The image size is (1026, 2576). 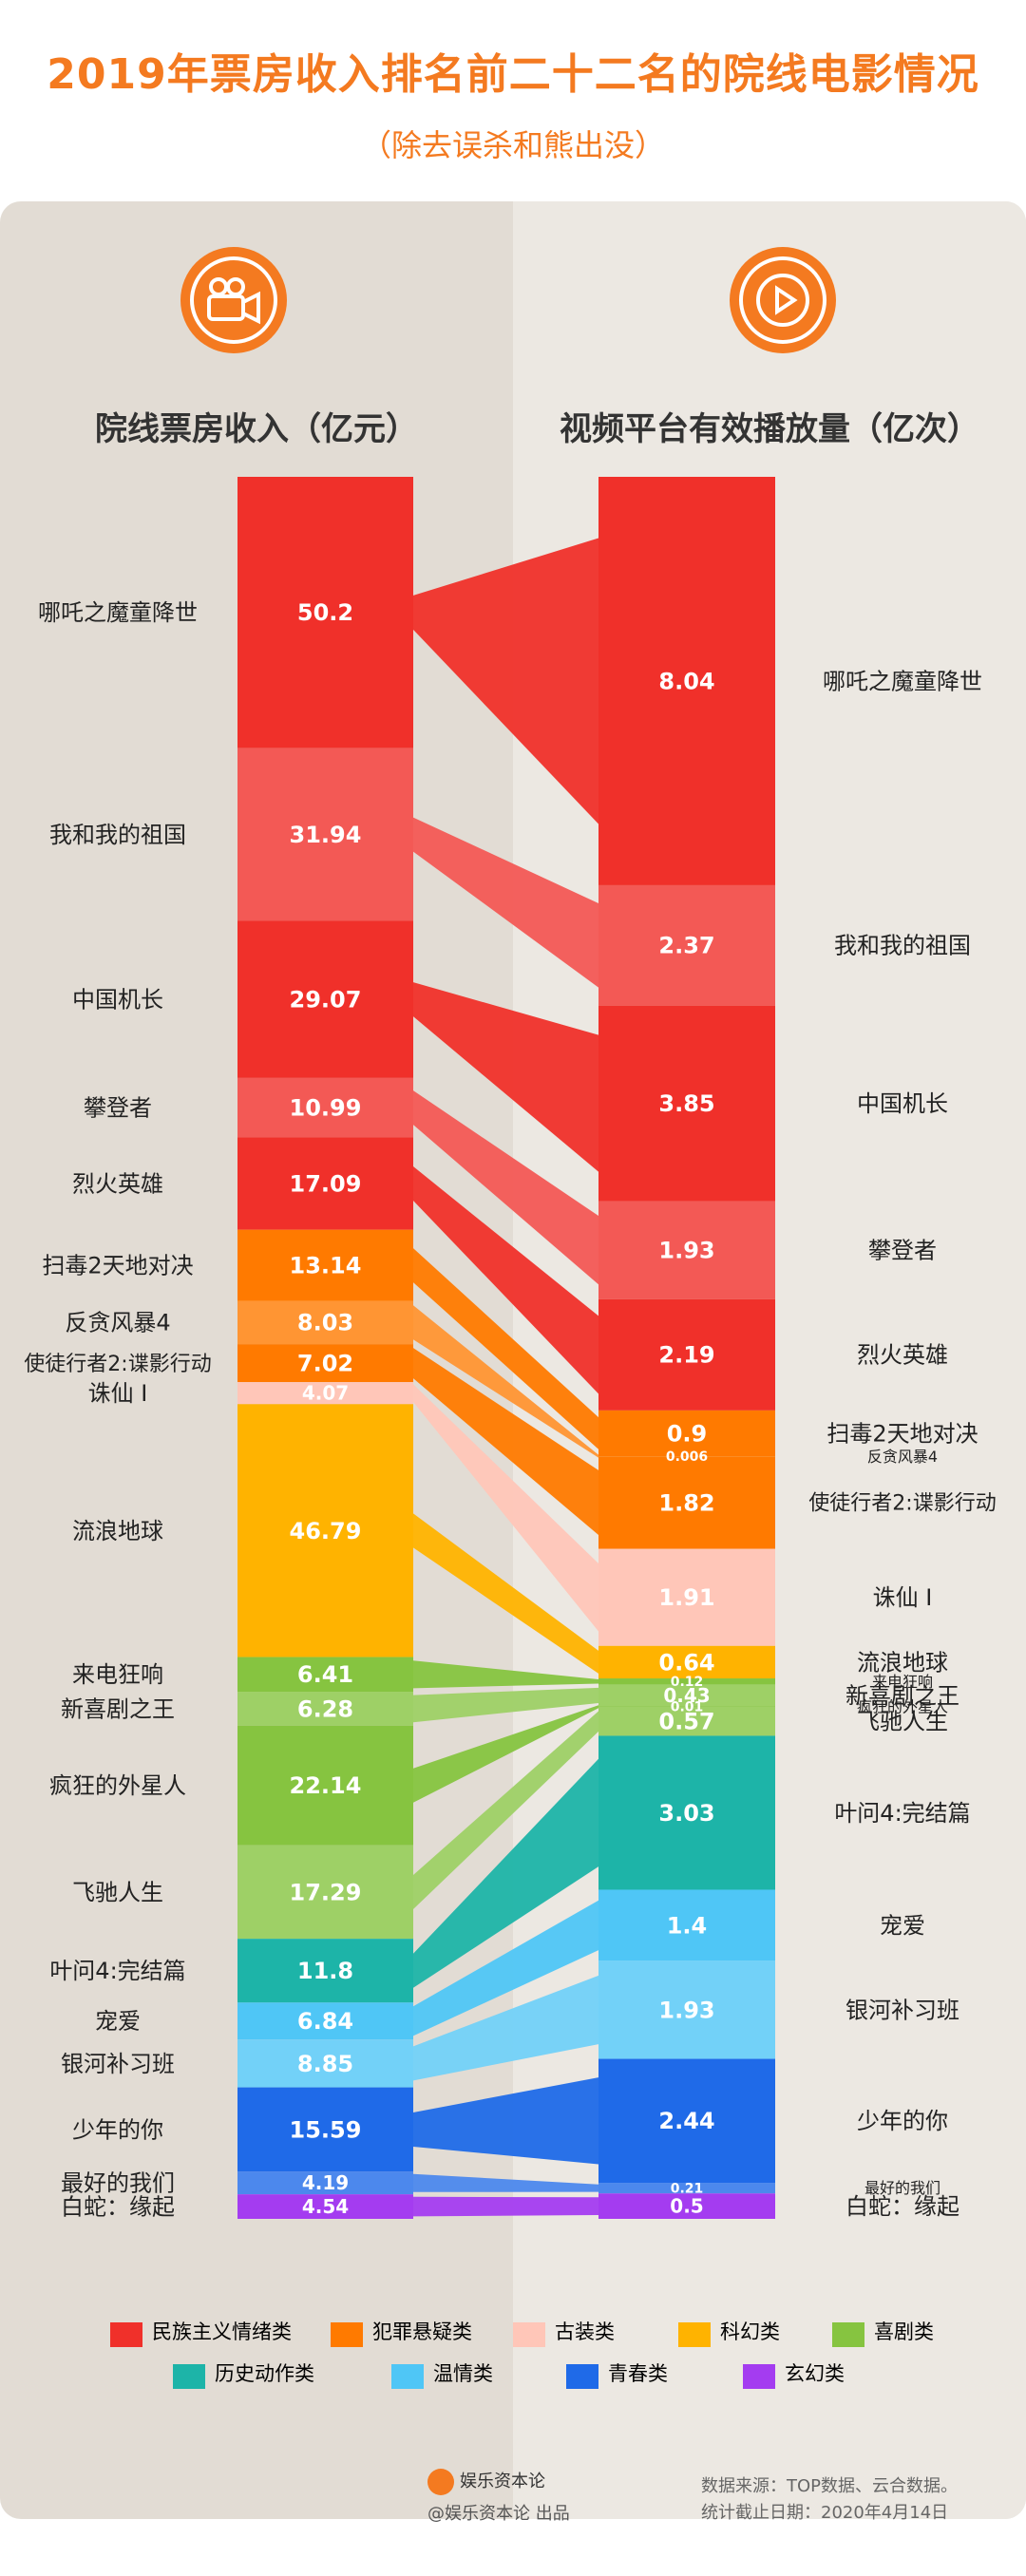 What do you see at coordinates (117, 835) in the screenshot?
I see `film-1-name-left: 我和我的祖国` at bounding box center [117, 835].